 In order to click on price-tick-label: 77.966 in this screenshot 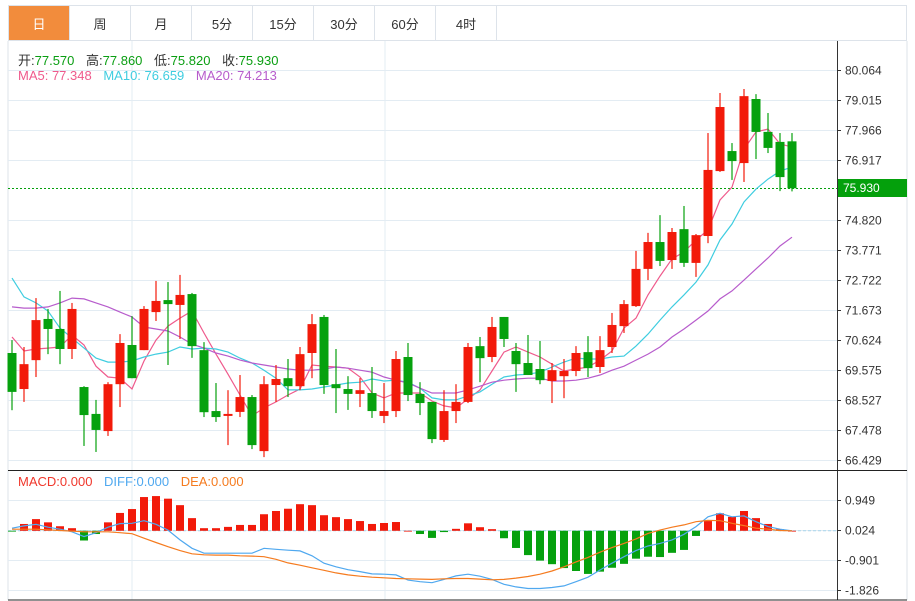, I will do `click(863, 131)`.